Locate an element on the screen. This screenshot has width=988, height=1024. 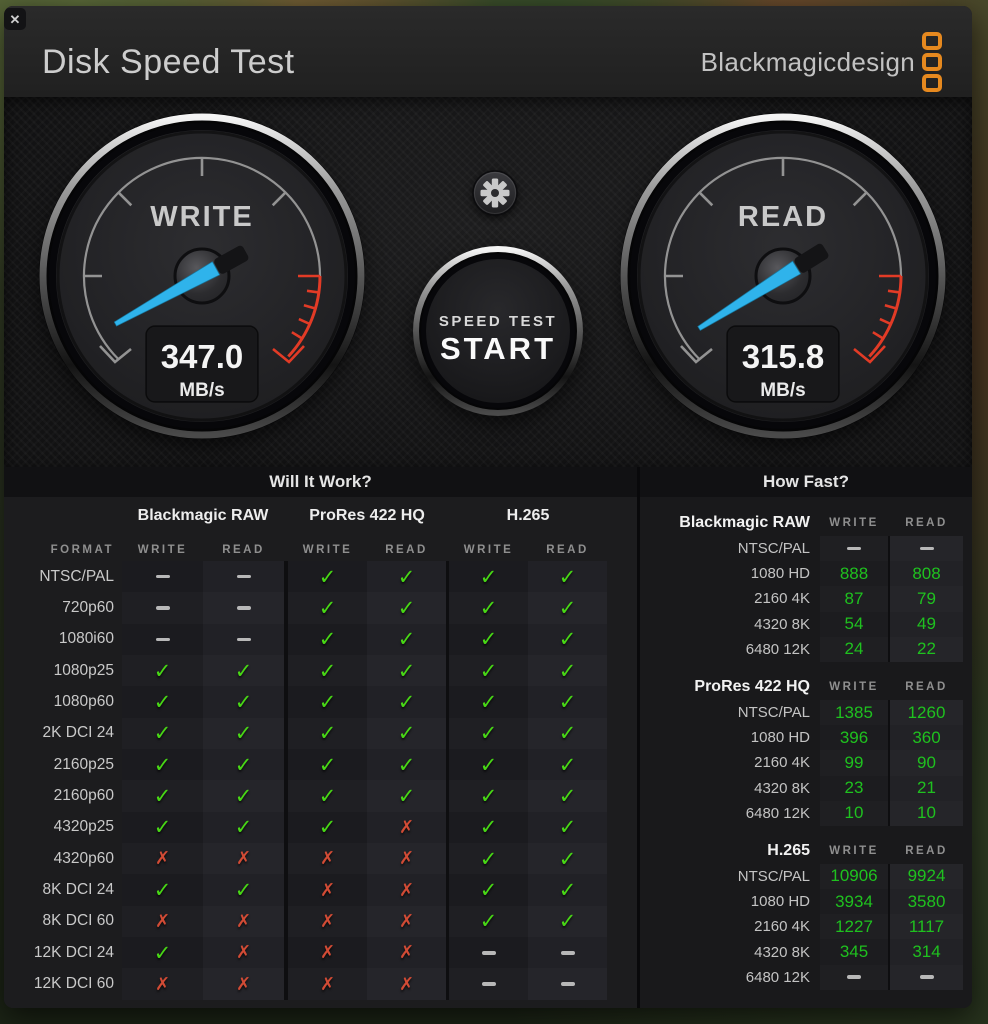
format-label: 2160p25 is located at coordinates (83, 764).